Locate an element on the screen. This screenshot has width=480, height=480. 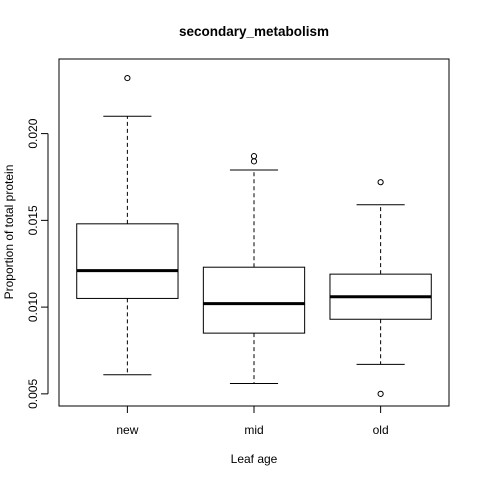
y-axis: 0.005 0.010 0.015 0.020 is located at coordinates (37, 263).